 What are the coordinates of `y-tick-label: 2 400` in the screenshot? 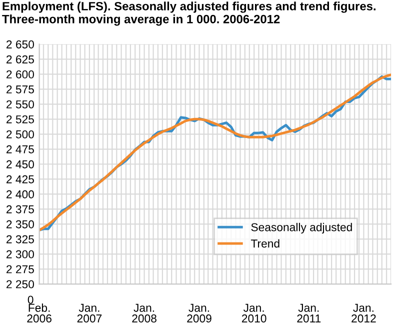 It's located at (20, 194).